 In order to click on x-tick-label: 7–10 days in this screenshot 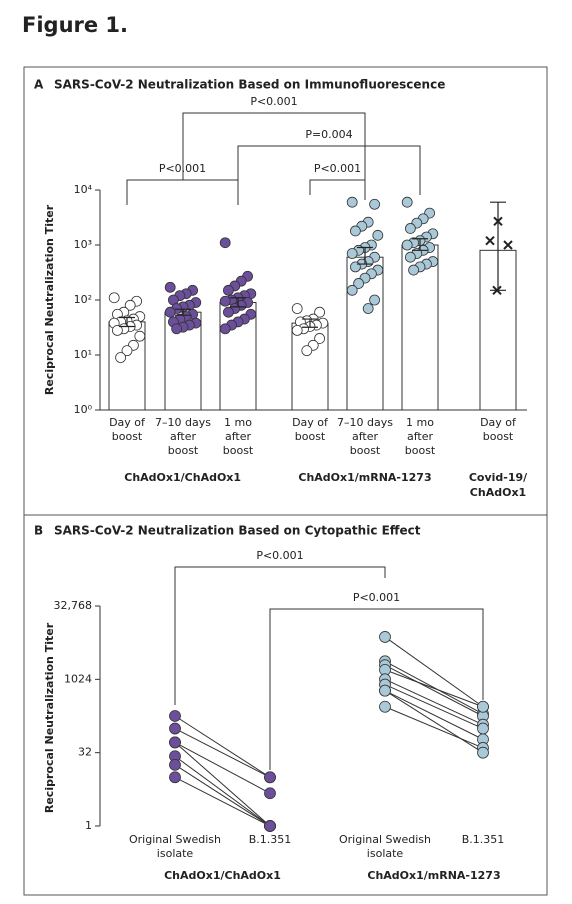, I will do `click(365, 422)`.